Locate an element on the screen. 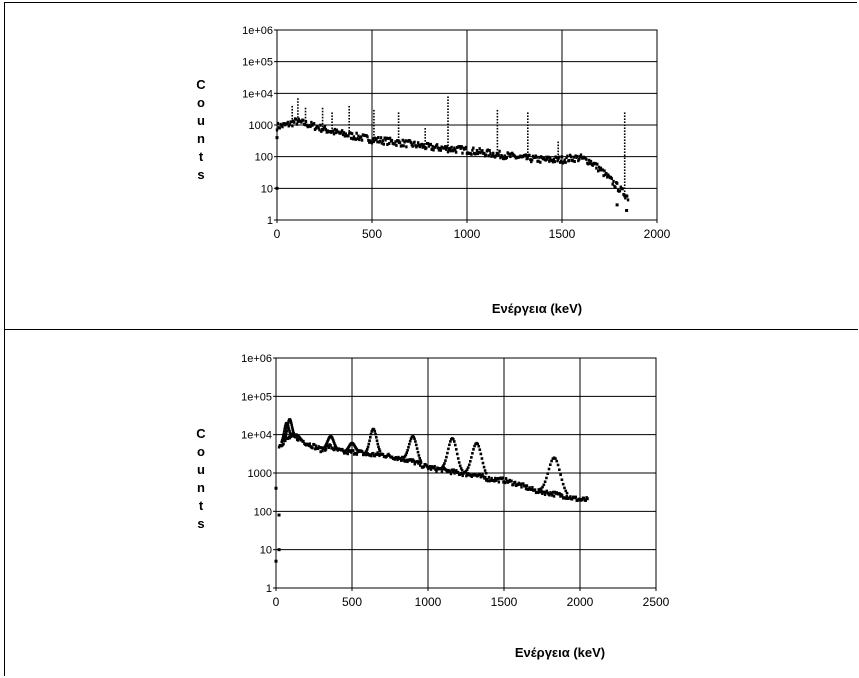 The width and height of the screenshot is (859, 678). x-tick-label: 1000 is located at coordinates (428, 602).